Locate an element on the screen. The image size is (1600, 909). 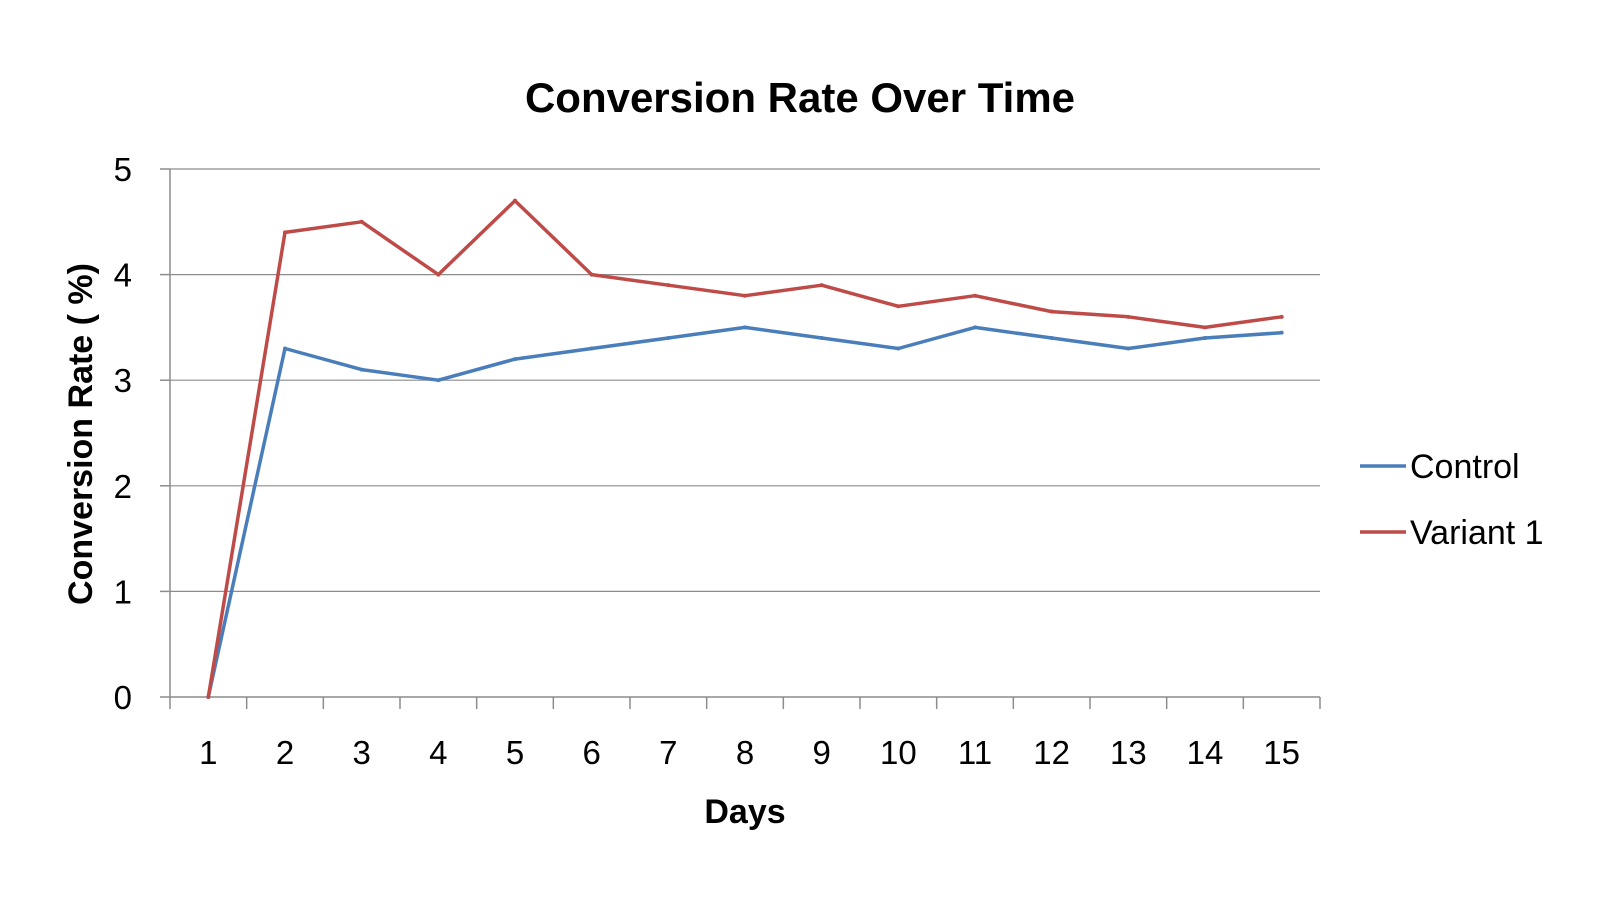
x-tick-label: 13 is located at coordinates (1128, 752).